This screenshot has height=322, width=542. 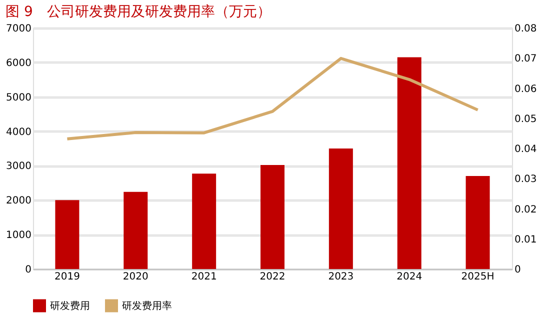 I want to click on x-tick-label: 2023, so click(x=341, y=277).